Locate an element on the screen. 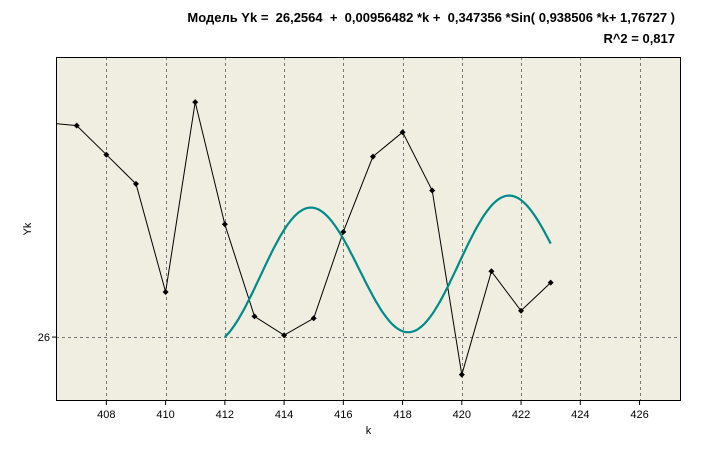  x-tick-label-414: 414 is located at coordinates (284, 415).